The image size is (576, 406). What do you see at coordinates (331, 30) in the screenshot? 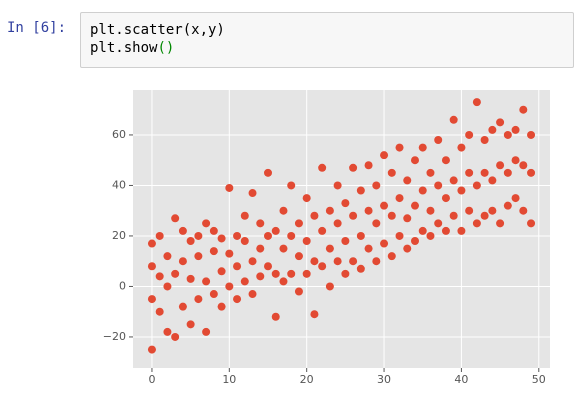
I see `code-line: plt.scatter(x,y)` at bounding box center [331, 30].